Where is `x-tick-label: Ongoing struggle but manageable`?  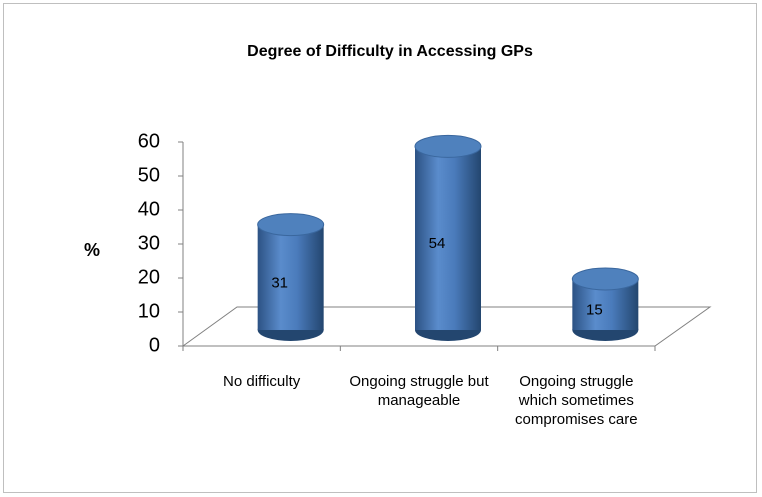
x-tick-label: Ongoing struggle but manageable is located at coordinates (419, 391).